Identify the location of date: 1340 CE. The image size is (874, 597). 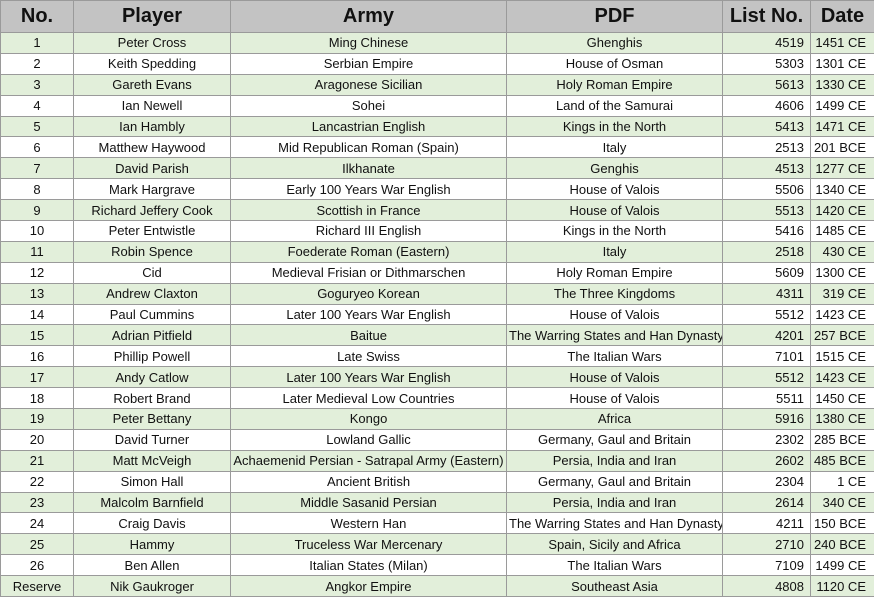
(842, 189).